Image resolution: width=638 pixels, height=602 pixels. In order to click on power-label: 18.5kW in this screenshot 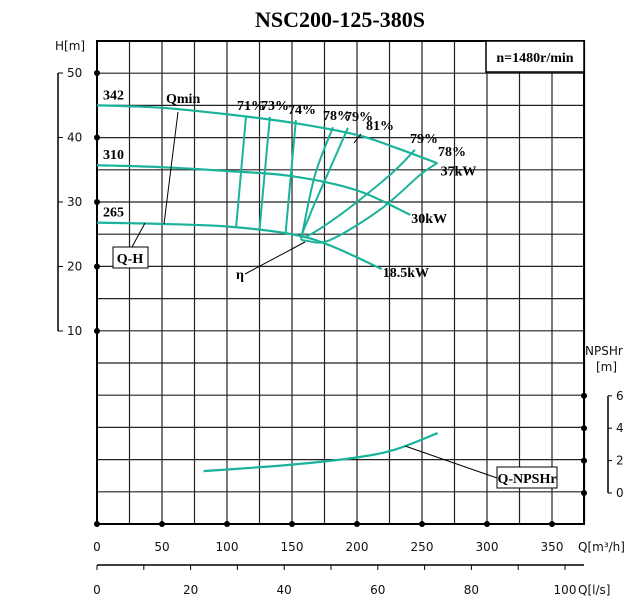, I will do `click(406, 273)`.